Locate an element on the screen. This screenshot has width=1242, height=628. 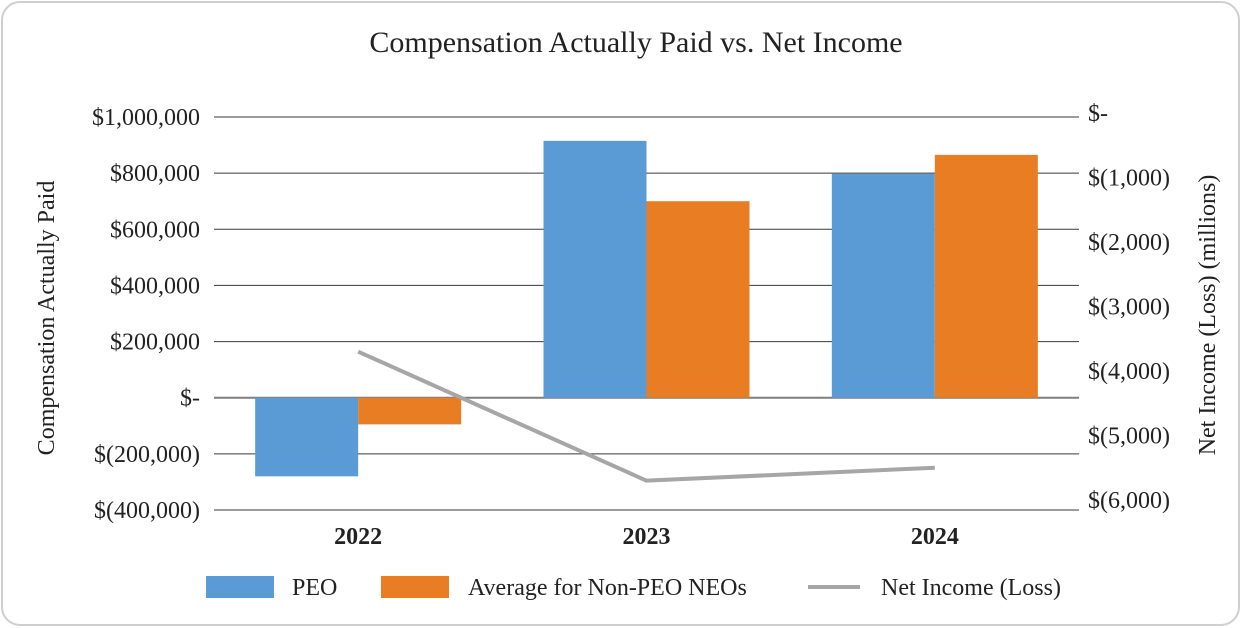
right-axis-label: Net Income (Loss) (millions) is located at coordinates (1208, 315).